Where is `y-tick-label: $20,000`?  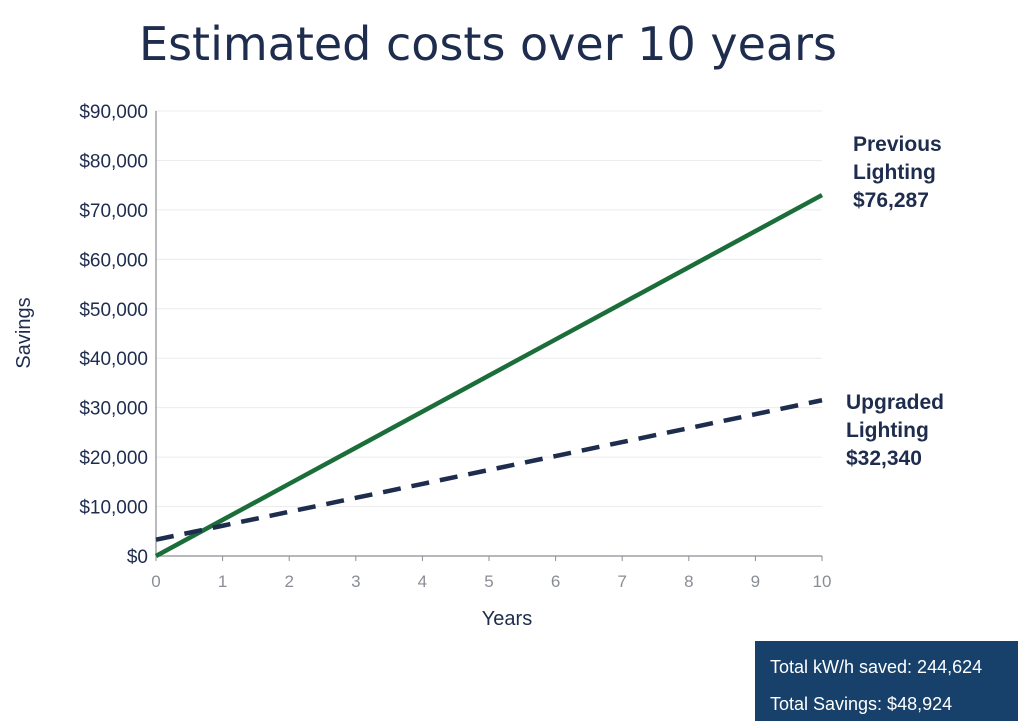 y-tick-label: $20,000 is located at coordinates (113, 458).